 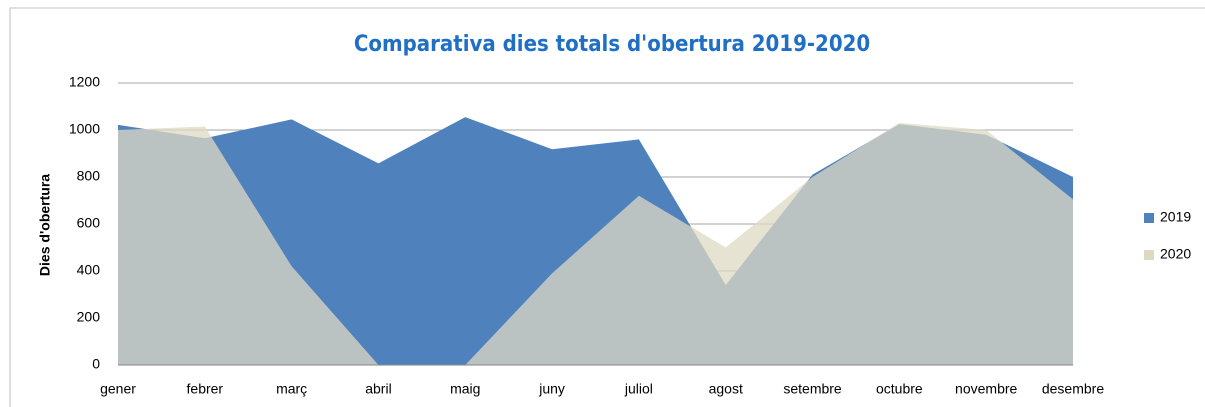 What do you see at coordinates (96, 364) in the screenshot?
I see `y-tick-label: 0` at bounding box center [96, 364].